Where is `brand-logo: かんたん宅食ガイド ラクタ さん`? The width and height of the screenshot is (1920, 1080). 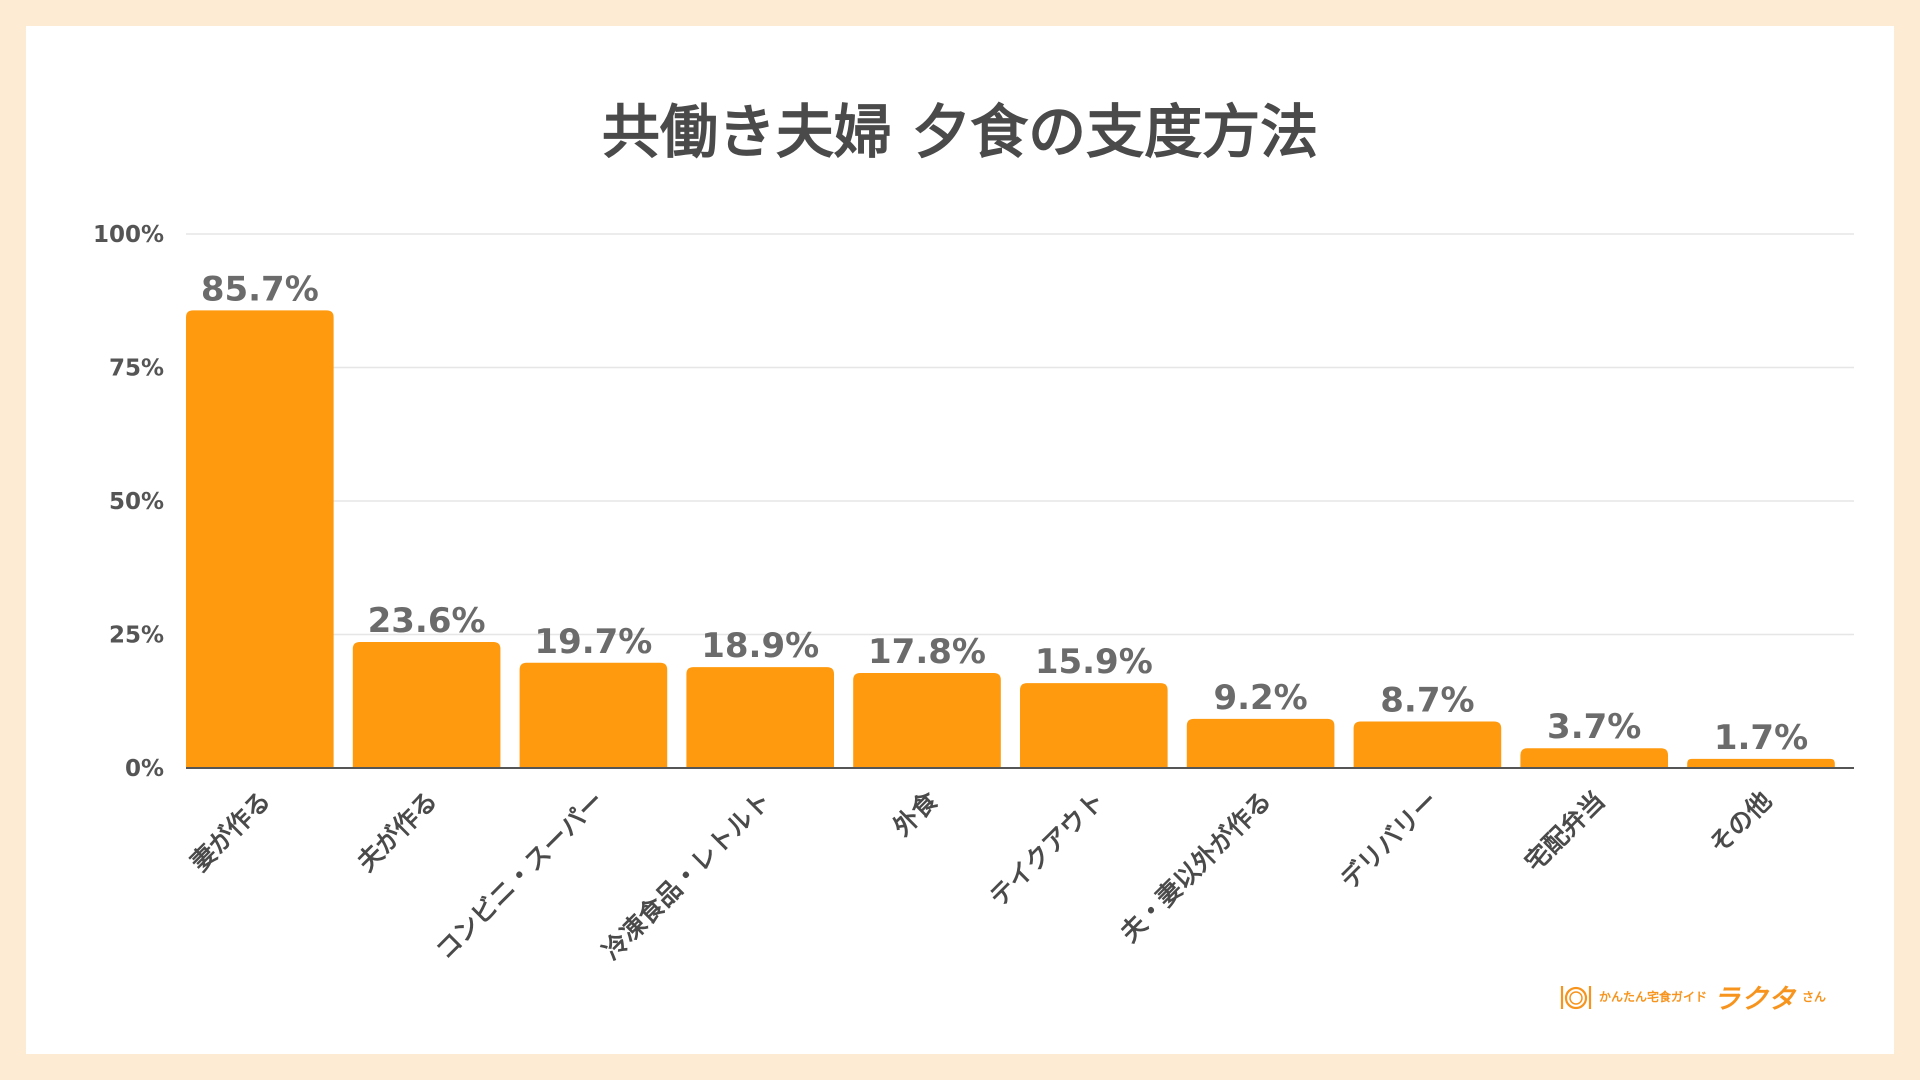
brand-logo: かんたん宅食ガイド ラクタ さん is located at coordinates (1692, 996).